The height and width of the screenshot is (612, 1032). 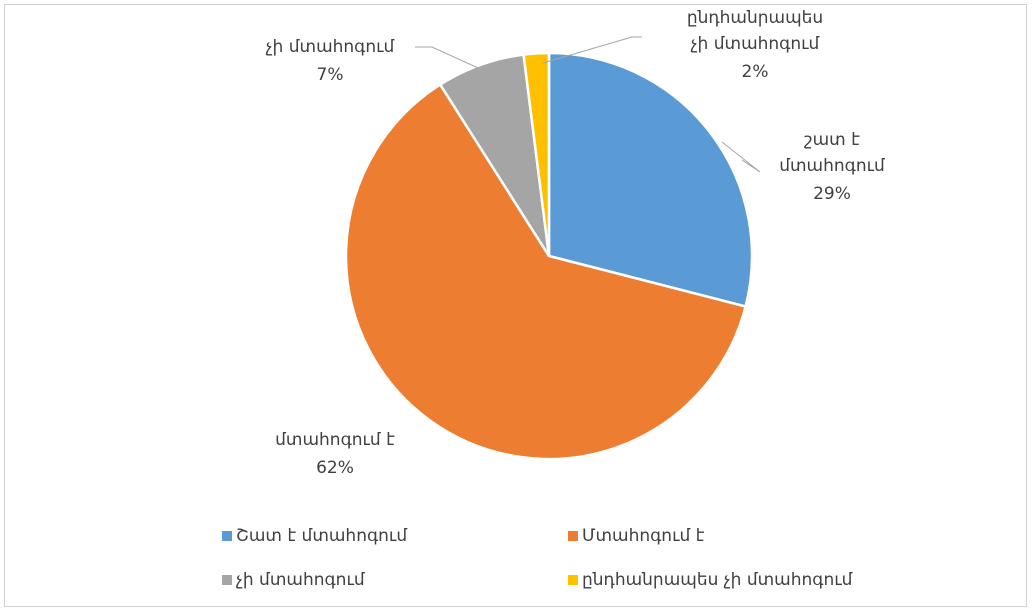 I want to click on legend-label: Շատ է մտահոգում, so click(x=321, y=536).